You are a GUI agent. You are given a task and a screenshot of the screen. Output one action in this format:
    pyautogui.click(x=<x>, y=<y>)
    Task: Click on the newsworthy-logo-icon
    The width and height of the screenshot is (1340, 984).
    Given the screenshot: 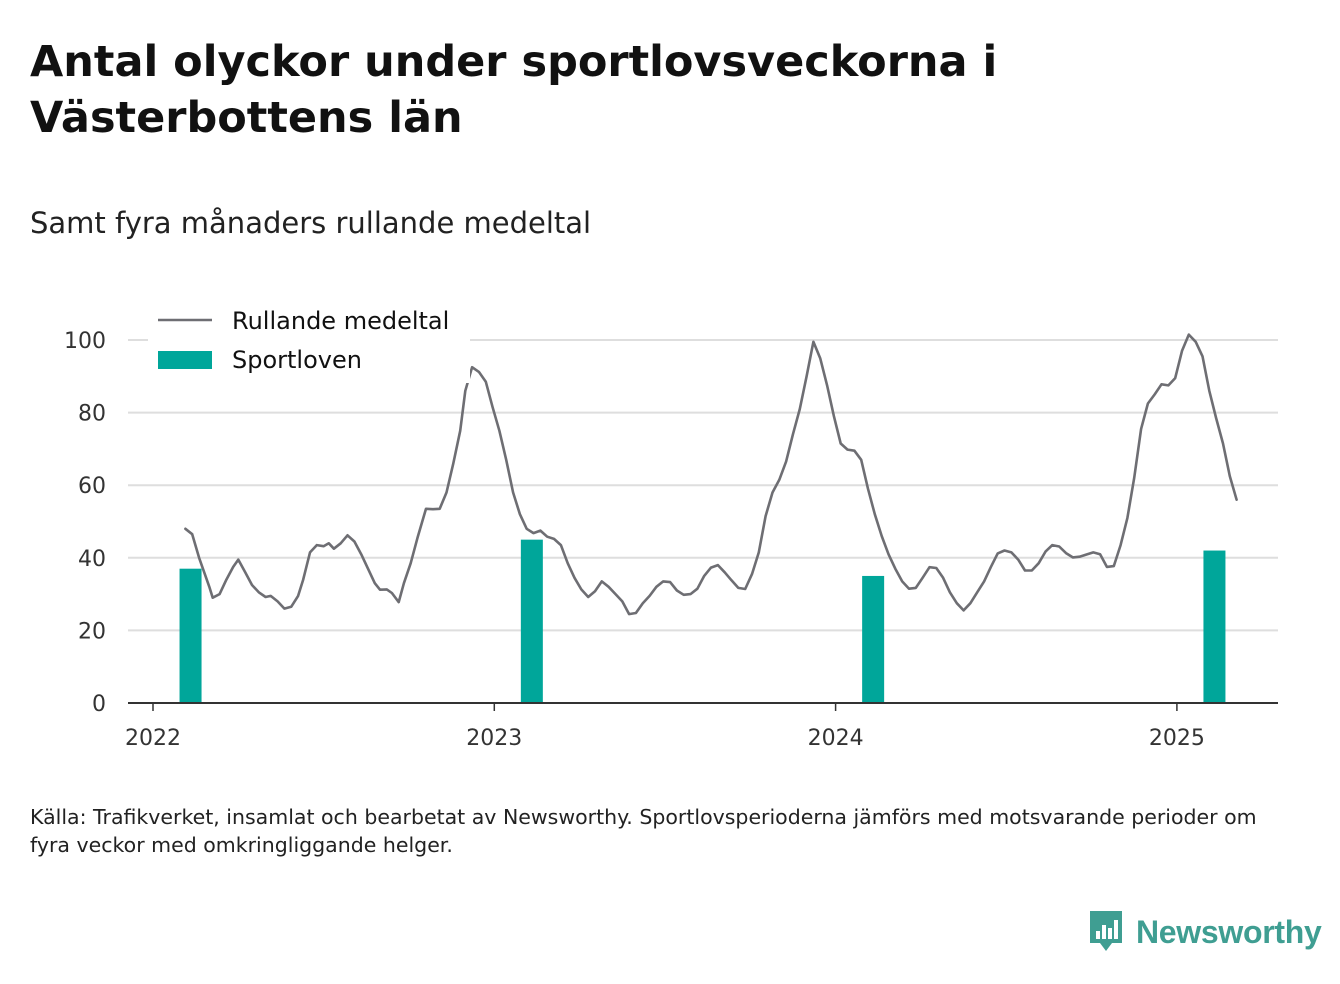 What is the action you would take?
    pyautogui.click(x=1106, y=931)
    